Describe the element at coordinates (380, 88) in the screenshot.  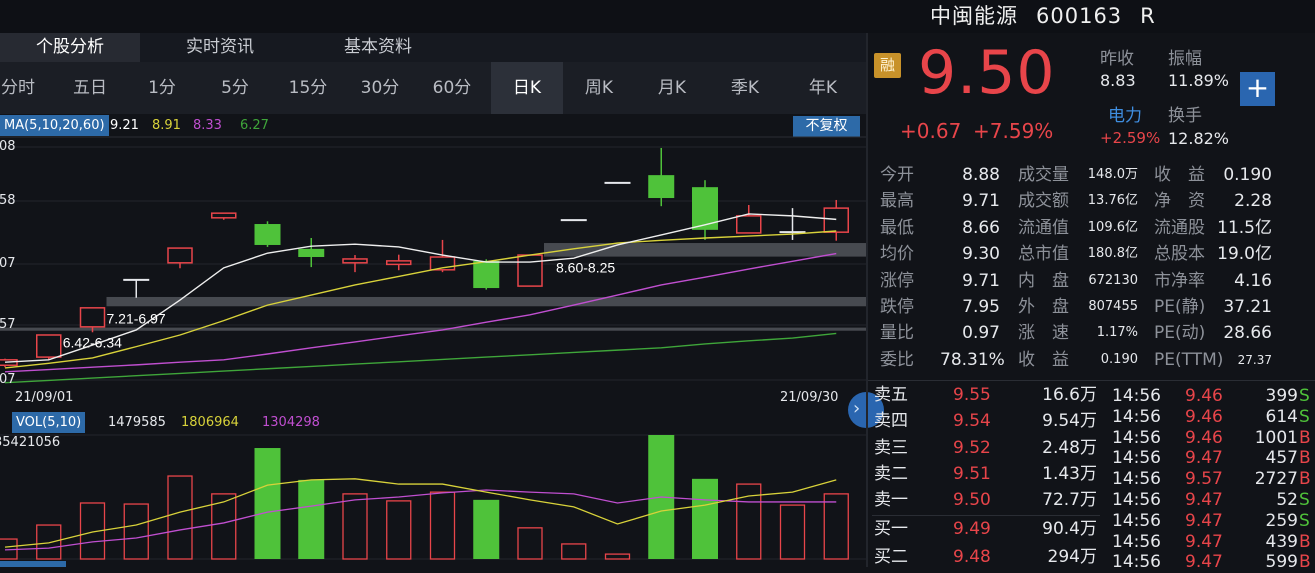
I see `period-5: 30分` at that location.